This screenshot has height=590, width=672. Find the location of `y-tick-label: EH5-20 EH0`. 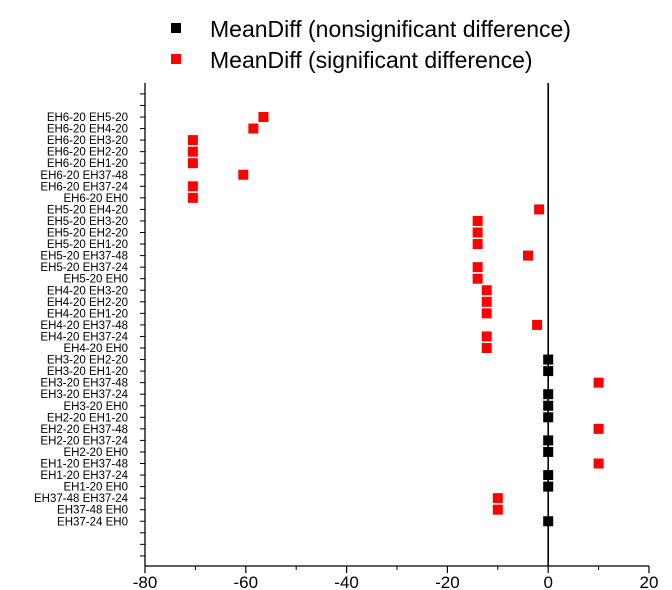

y-tick-label: EH5-20 EH0 is located at coordinates (95, 280).